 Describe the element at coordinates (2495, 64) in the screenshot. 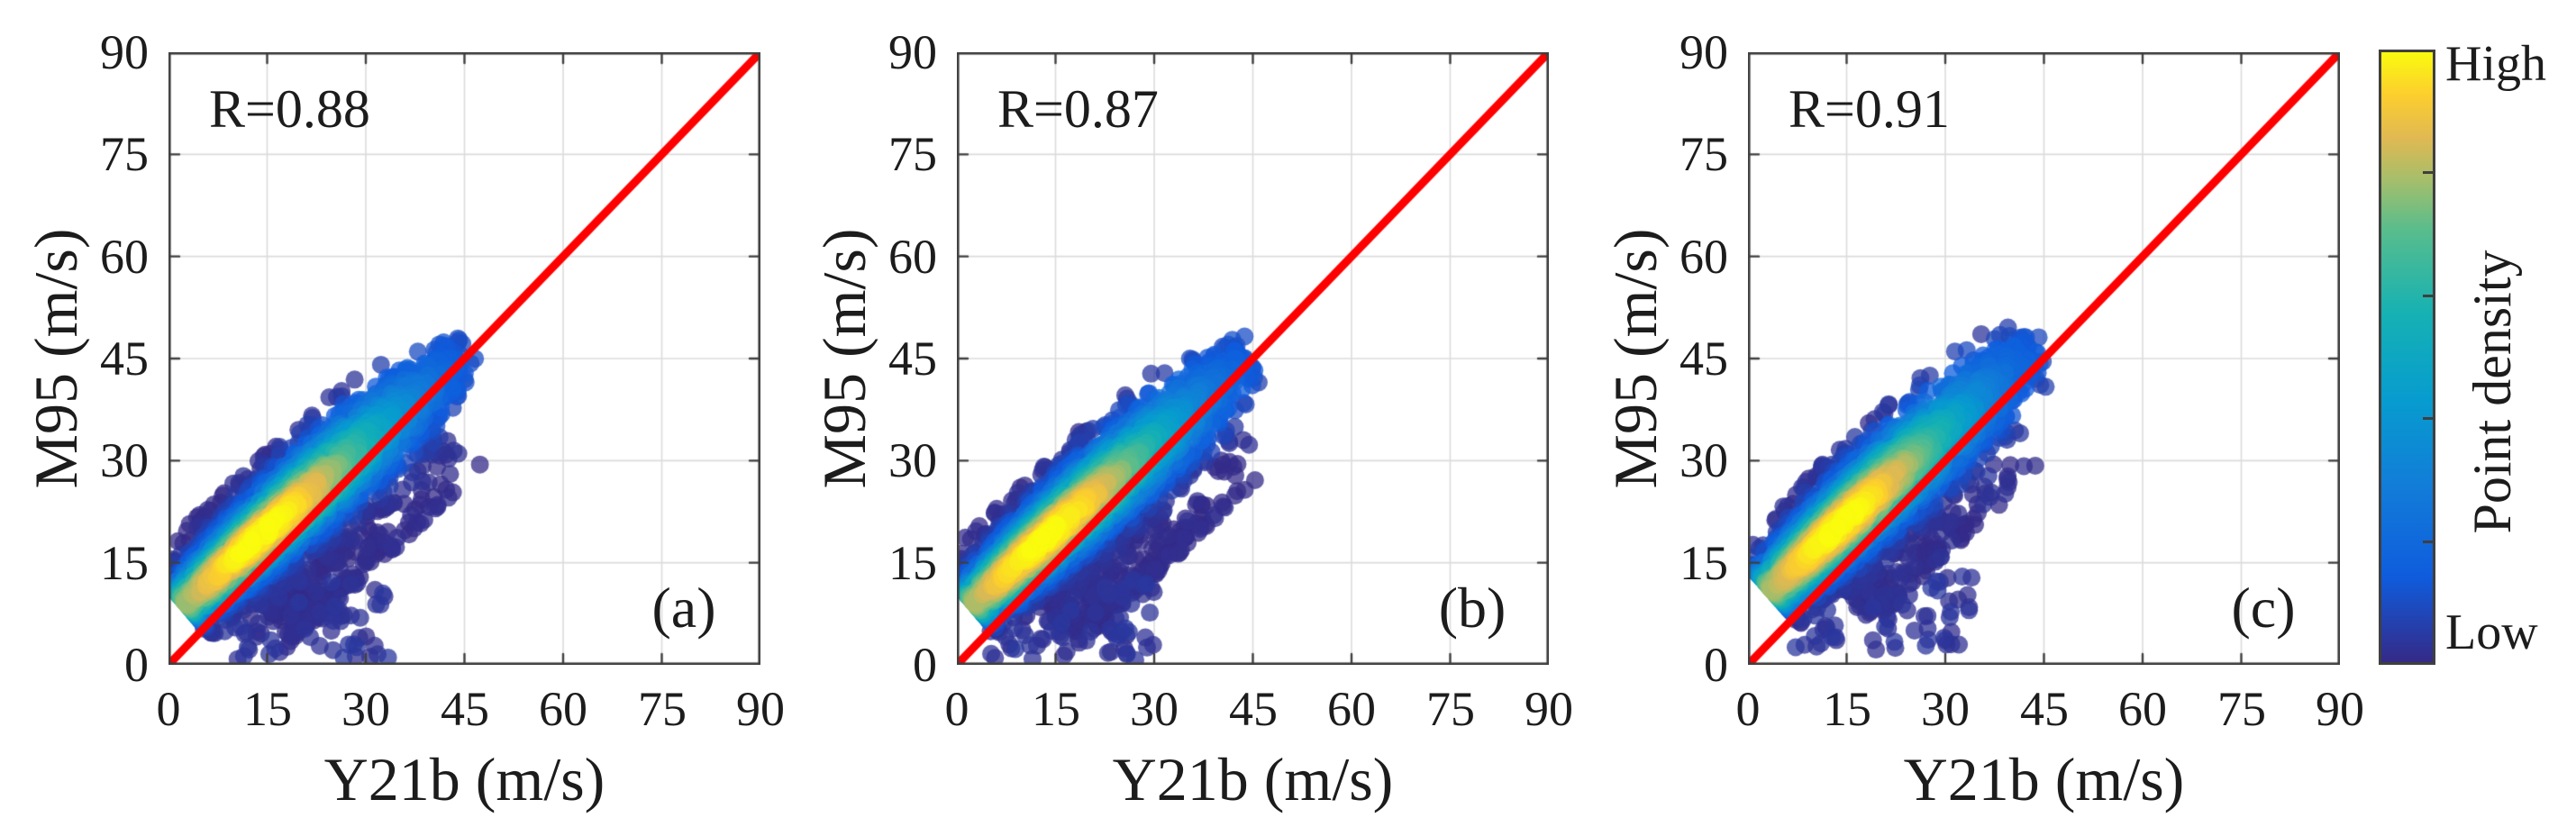

I see `colorbar-high-label: High` at that location.